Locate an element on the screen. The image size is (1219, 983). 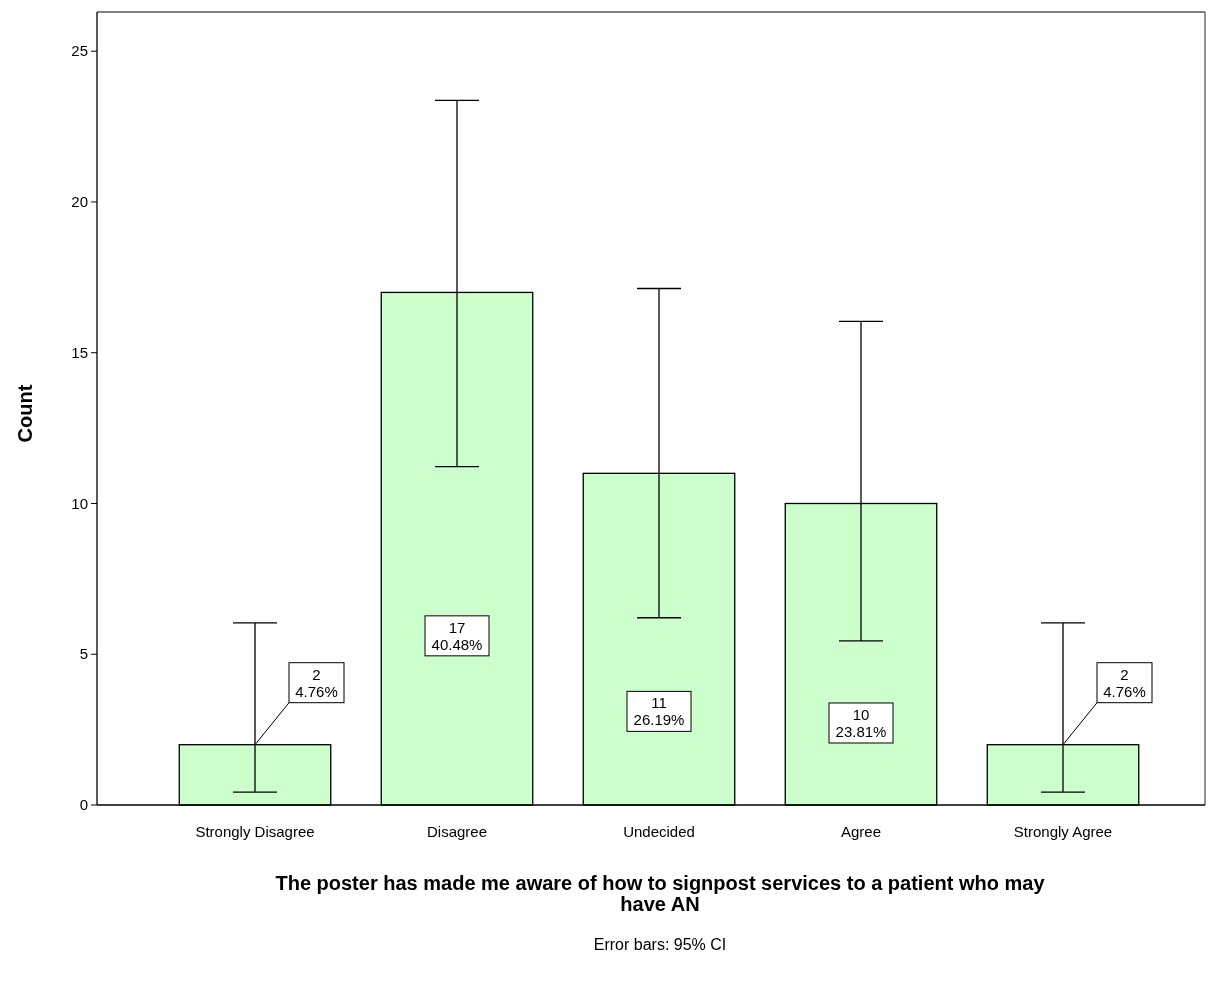
y-tick-label: 0 is located at coordinates (83, 805).